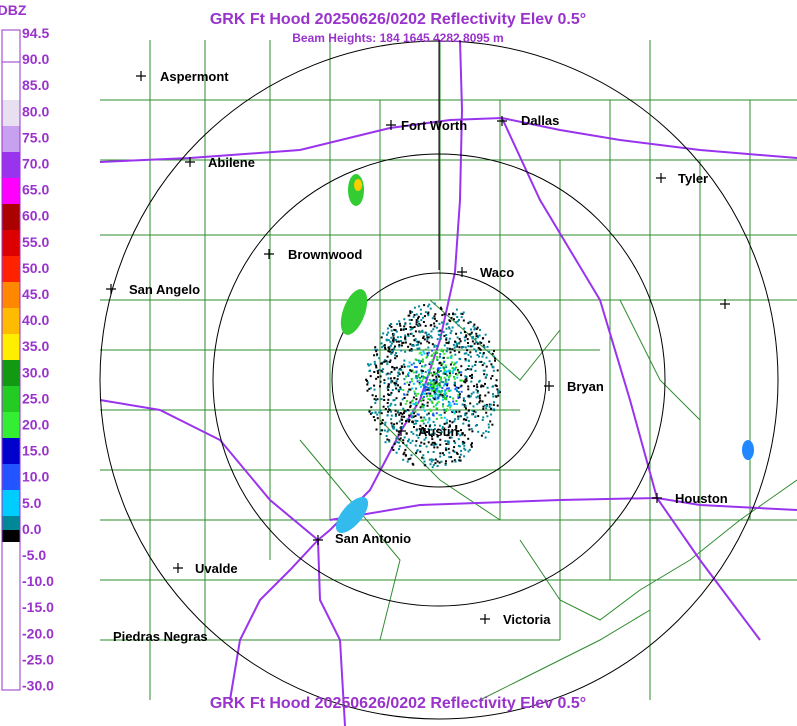 Image resolution: width=797 pixels, height=726 pixels. What do you see at coordinates (35, 268) in the screenshot?
I see `legend-label: 50.0` at bounding box center [35, 268].